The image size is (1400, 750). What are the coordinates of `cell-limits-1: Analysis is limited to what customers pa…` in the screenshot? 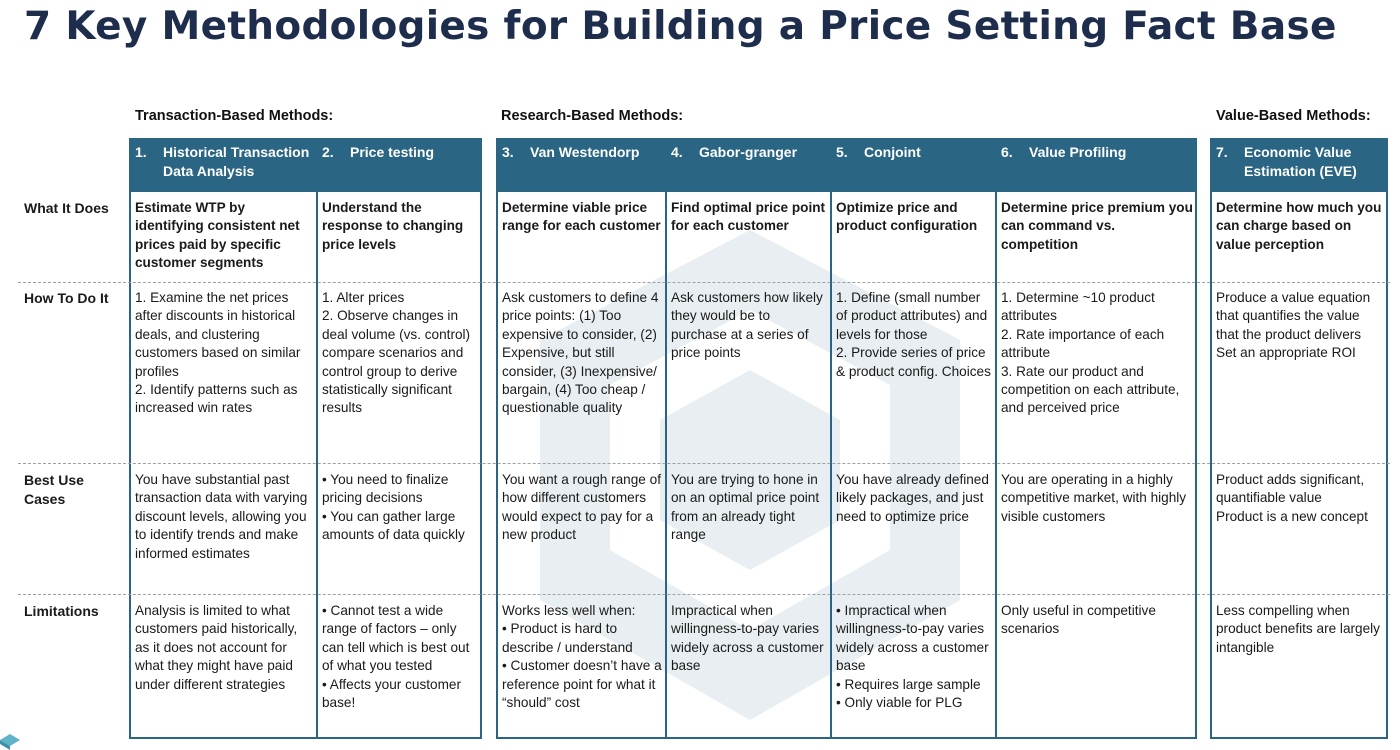 It's located at (216, 647).